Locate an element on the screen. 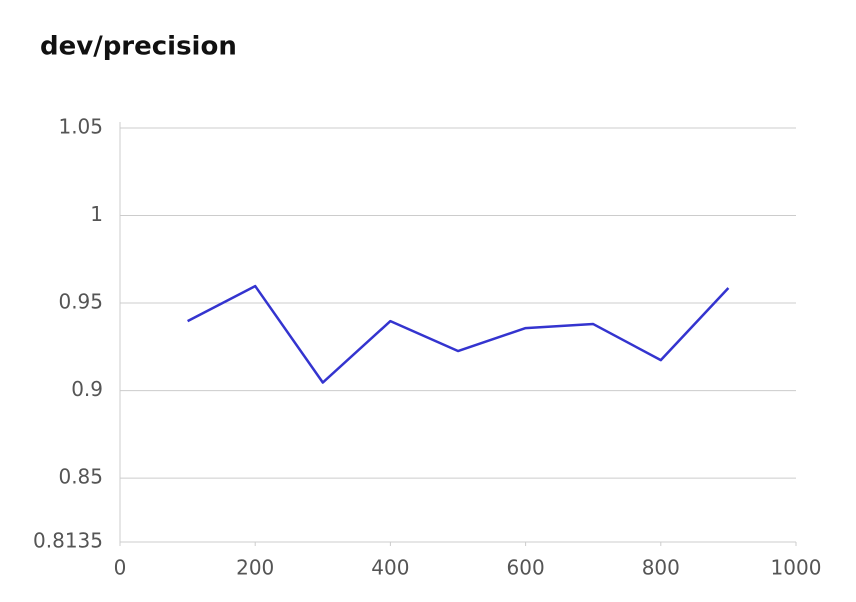  x-tick-label: 0 is located at coordinates (120, 568).